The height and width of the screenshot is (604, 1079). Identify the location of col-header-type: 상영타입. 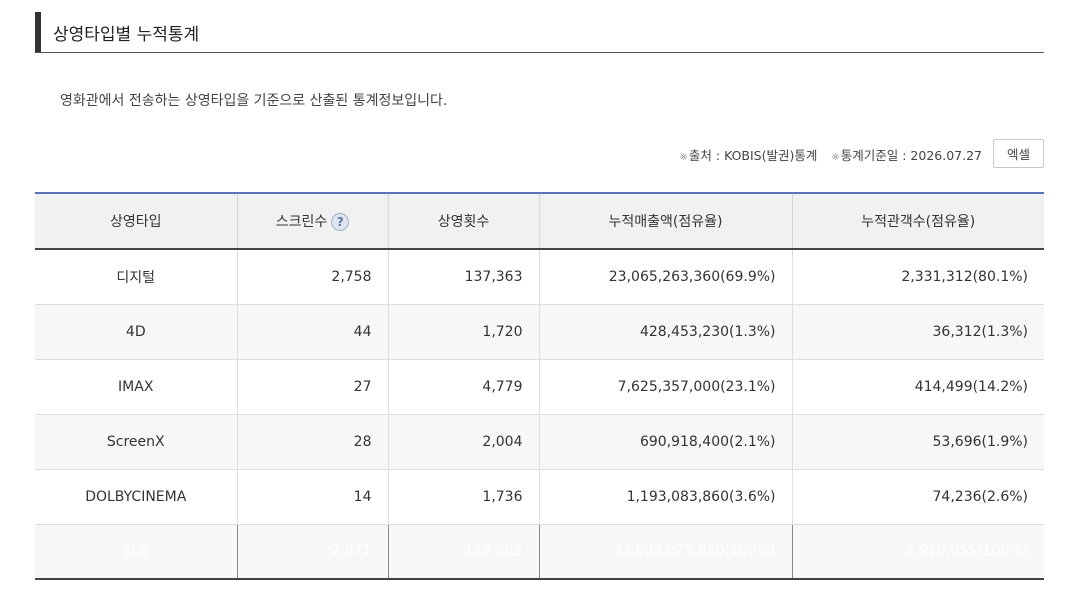
(136, 221).